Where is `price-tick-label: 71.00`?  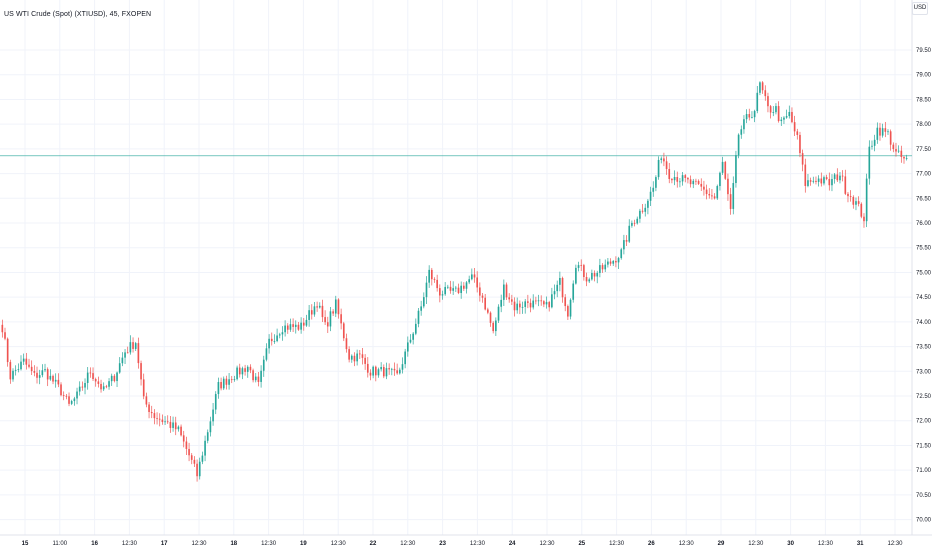
price-tick-label: 71.00 is located at coordinates (924, 471).